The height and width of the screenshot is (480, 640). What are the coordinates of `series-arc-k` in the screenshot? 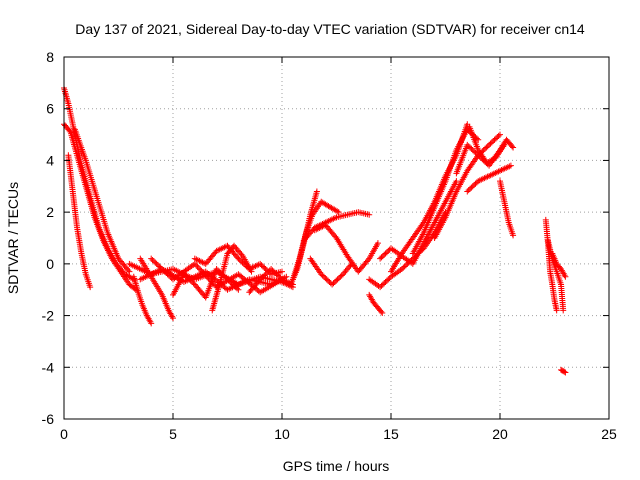 It's located at (232, 278).